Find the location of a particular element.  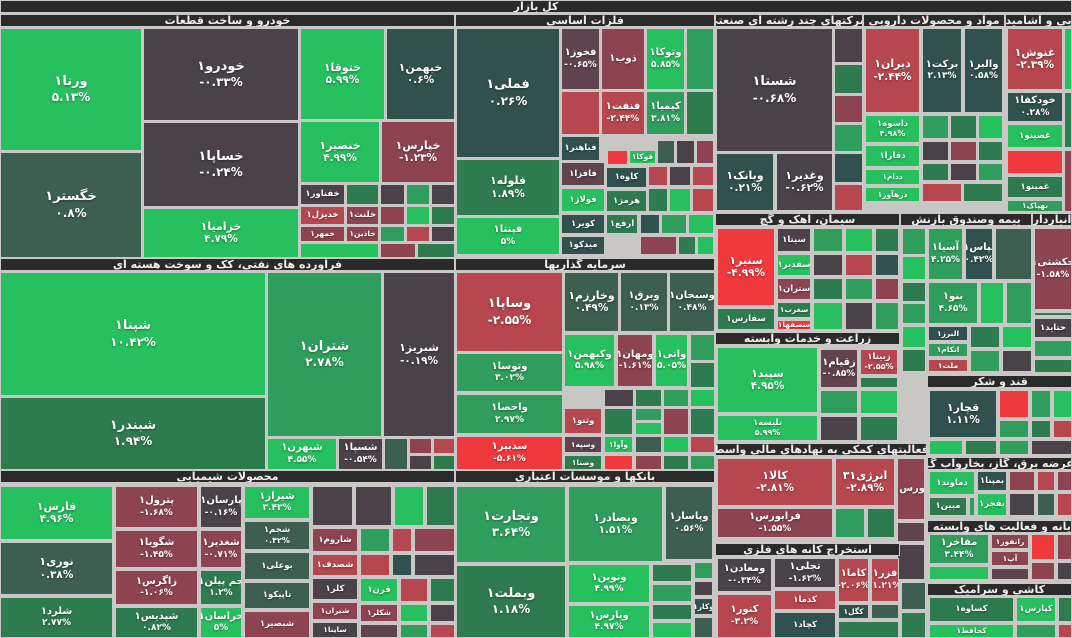

treemap-tile: شاروم۱ is located at coordinates (335, 540).